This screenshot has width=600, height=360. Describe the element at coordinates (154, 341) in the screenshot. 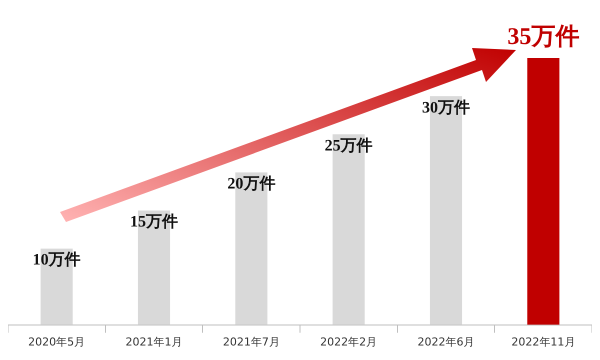

I see `x-tick-label: 2021年1月` at that location.